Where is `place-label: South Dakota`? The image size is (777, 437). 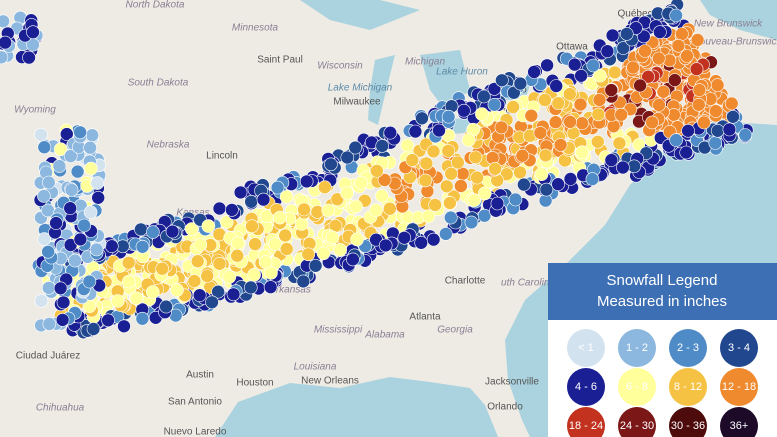
place-label: South Dakota is located at coordinates (158, 83).